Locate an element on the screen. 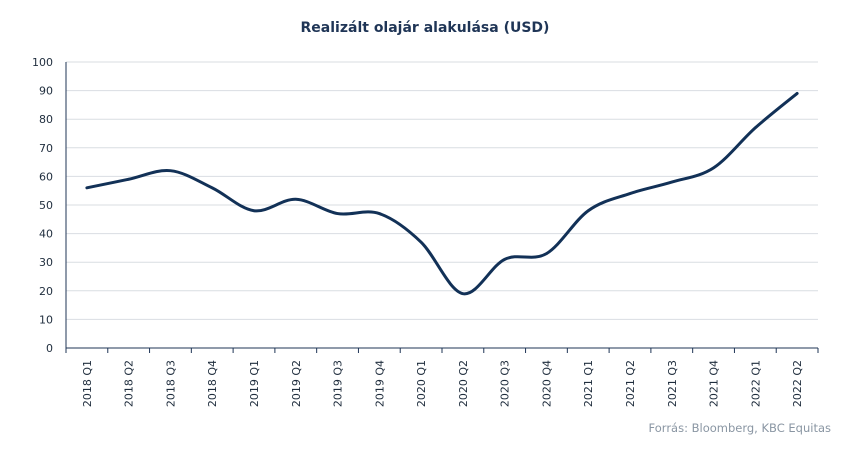 The width and height of the screenshot is (850, 459). chart-title: Realizált olajár alakulása (USD) is located at coordinates (425, 28).